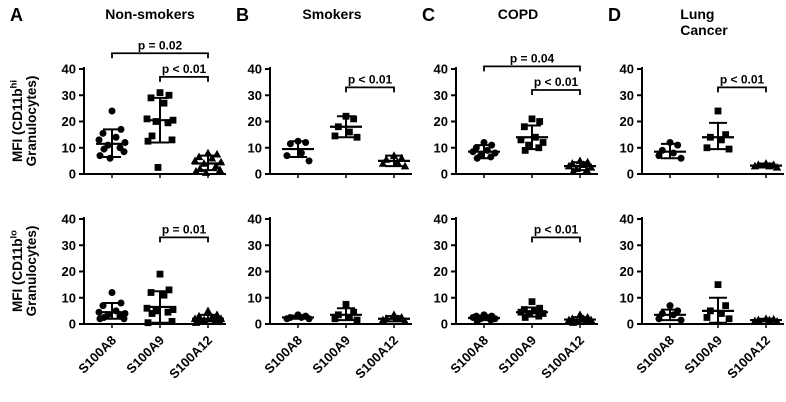 The height and width of the screenshot is (402, 786). What do you see at coordinates (150, 14) in the screenshot?
I see `panel-title-A: Non-smokers` at bounding box center [150, 14].